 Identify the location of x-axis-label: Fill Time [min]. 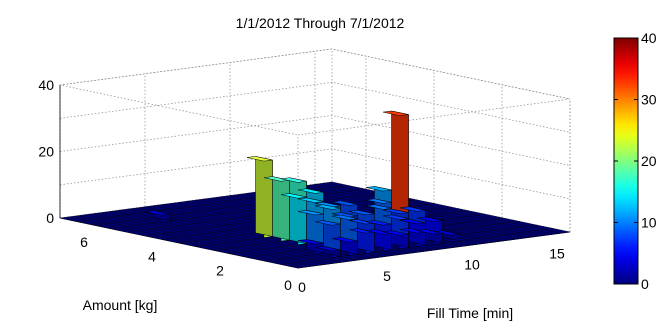
(470, 313).